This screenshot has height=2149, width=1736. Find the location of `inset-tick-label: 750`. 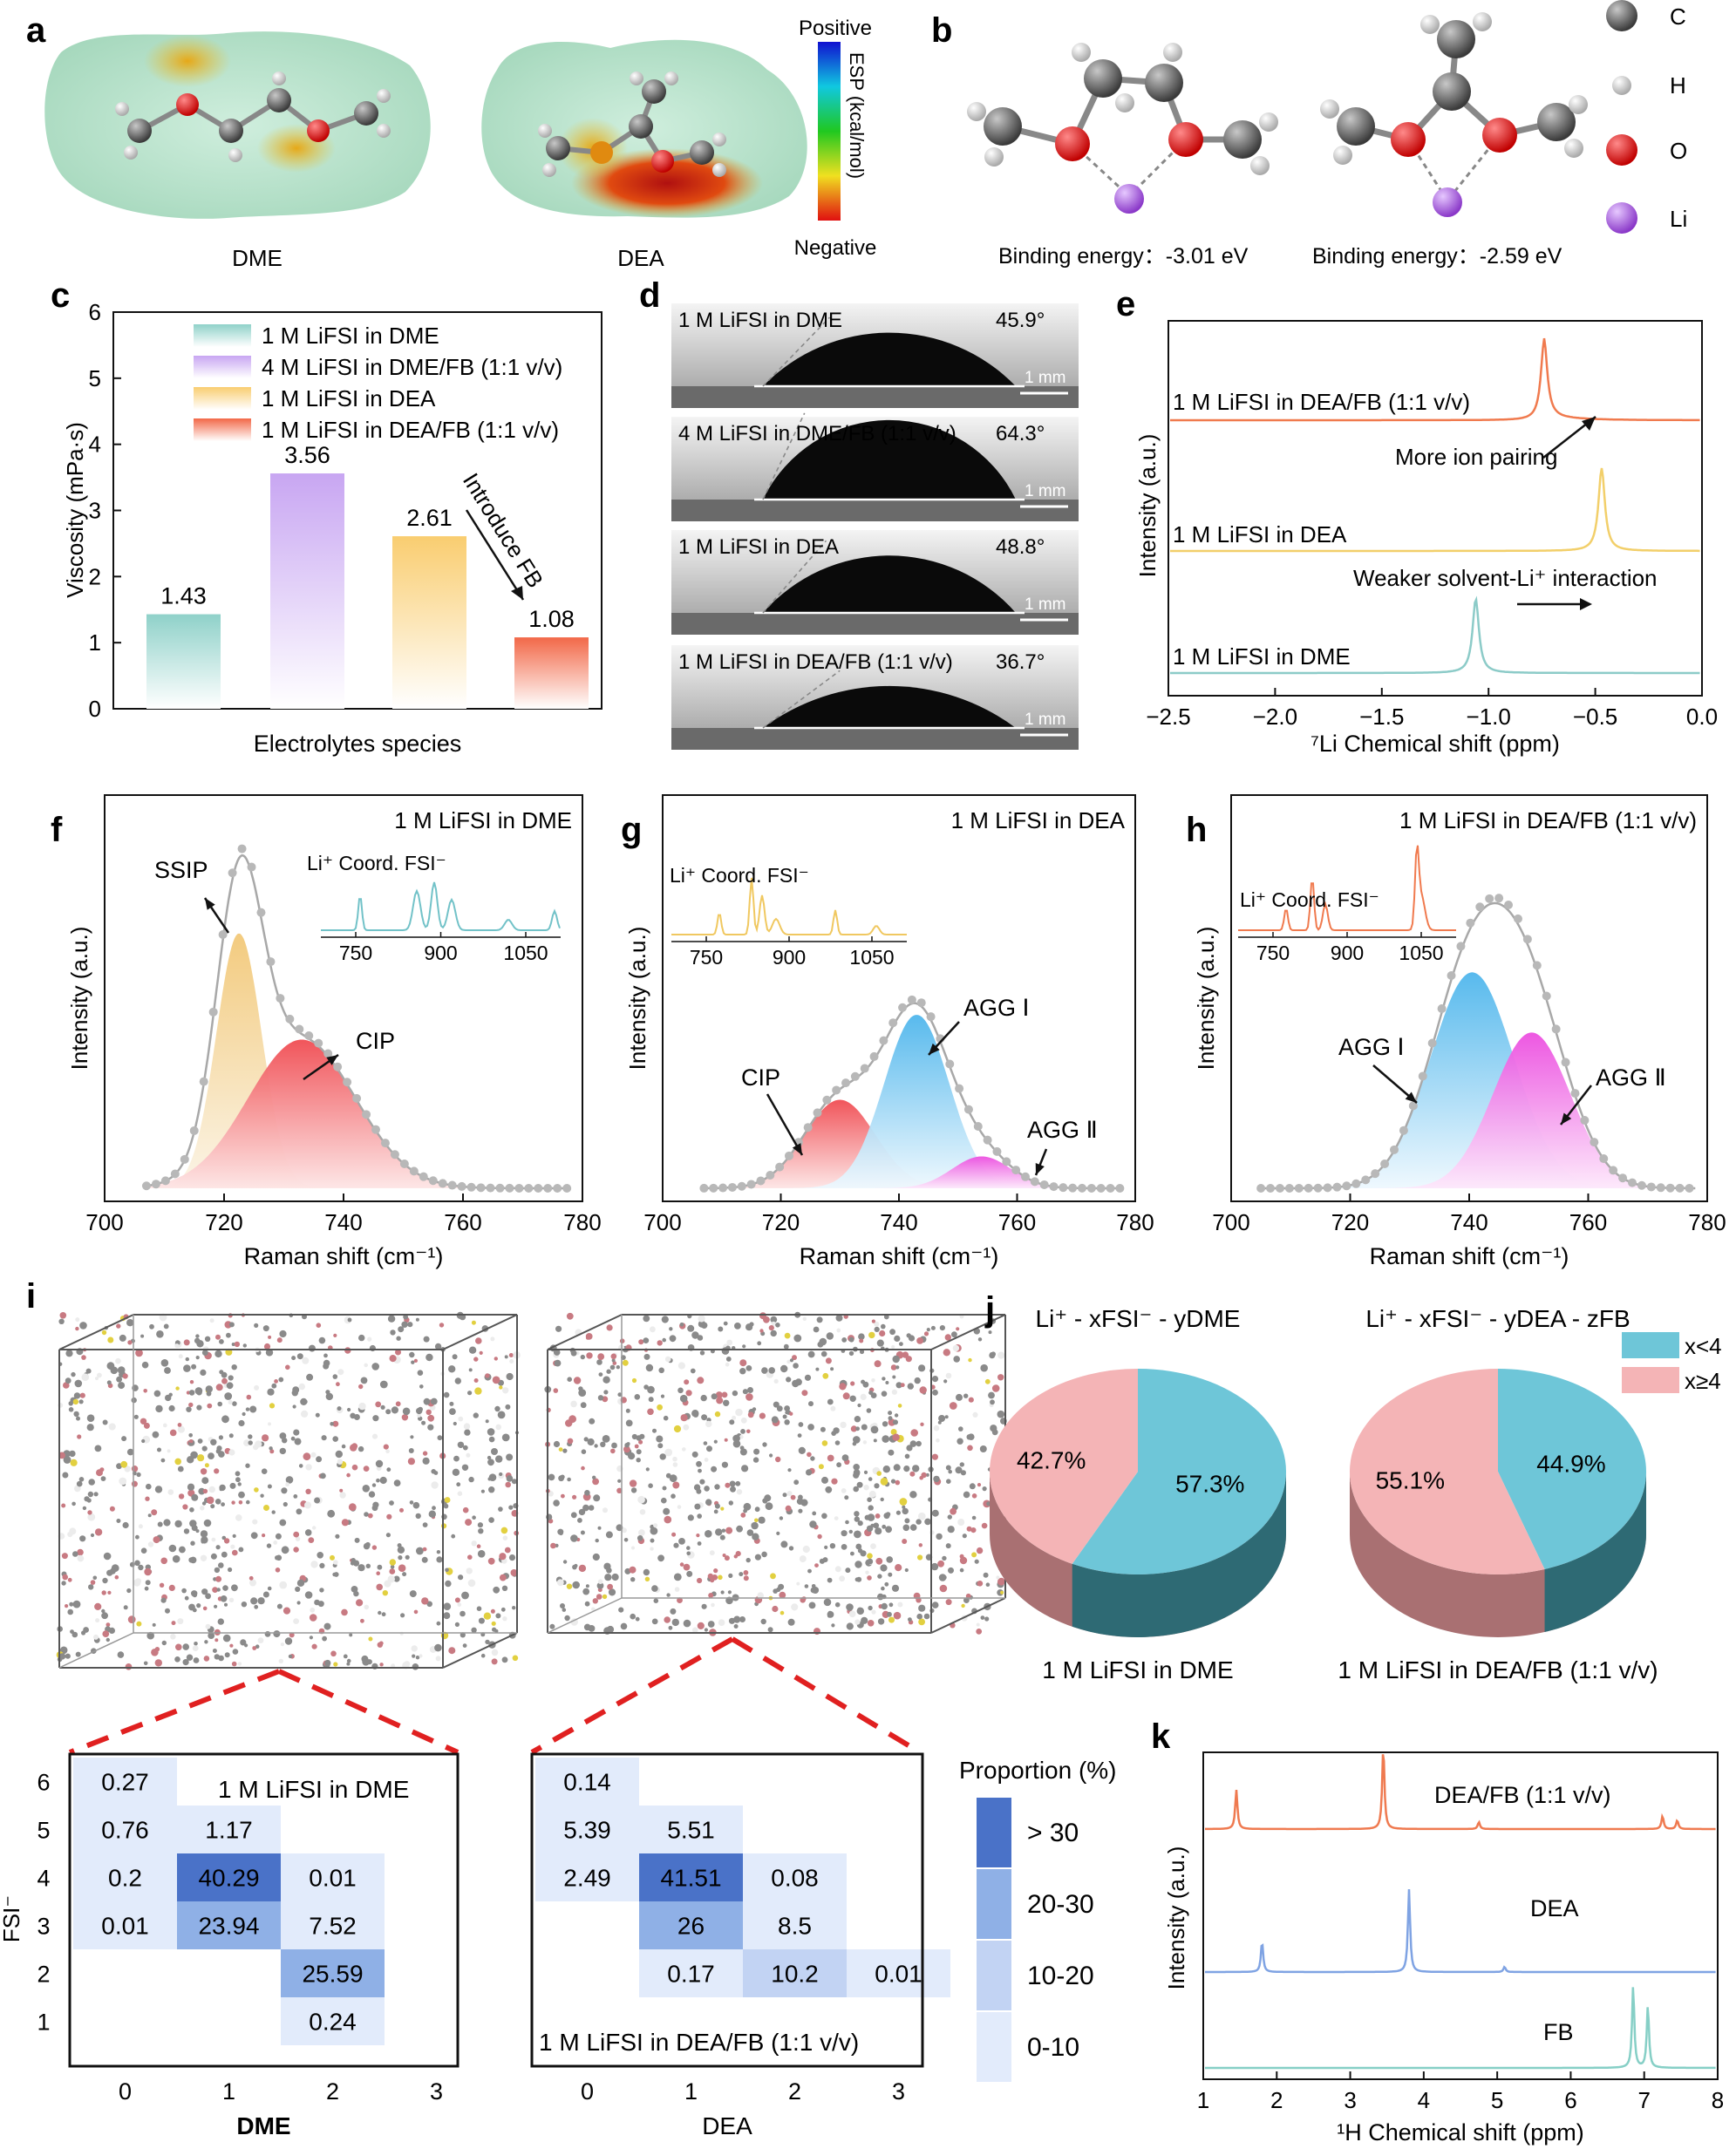

inset-tick-label: 750 is located at coordinates (355, 953).